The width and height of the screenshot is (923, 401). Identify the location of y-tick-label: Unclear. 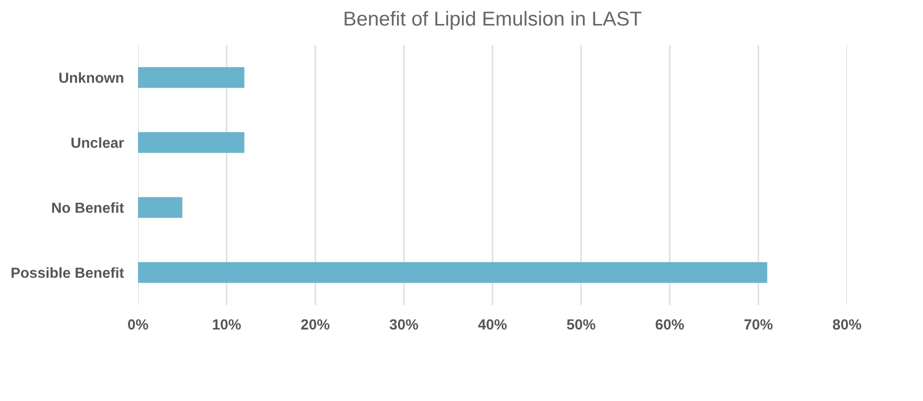
(97, 142).